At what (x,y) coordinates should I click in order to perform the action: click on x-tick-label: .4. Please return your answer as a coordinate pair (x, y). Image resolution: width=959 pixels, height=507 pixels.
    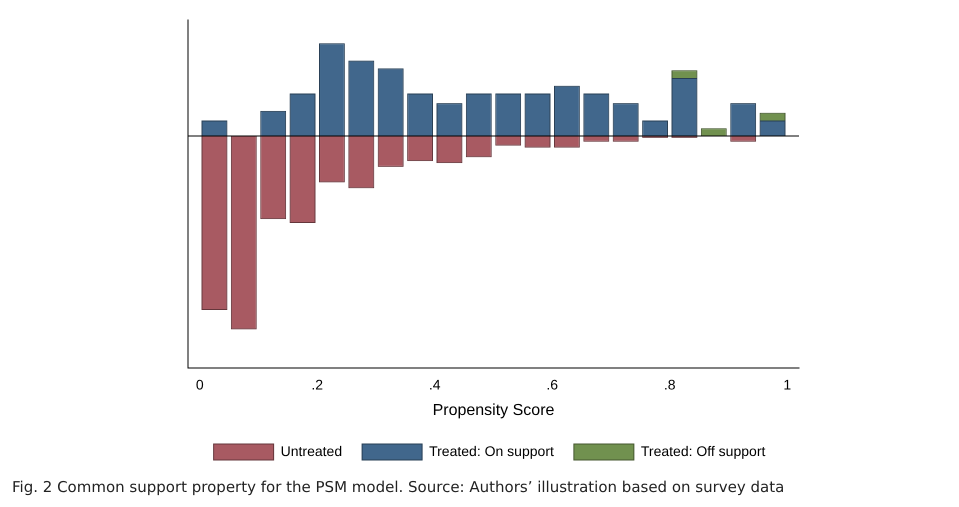
    Looking at the image, I should click on (434, 384).